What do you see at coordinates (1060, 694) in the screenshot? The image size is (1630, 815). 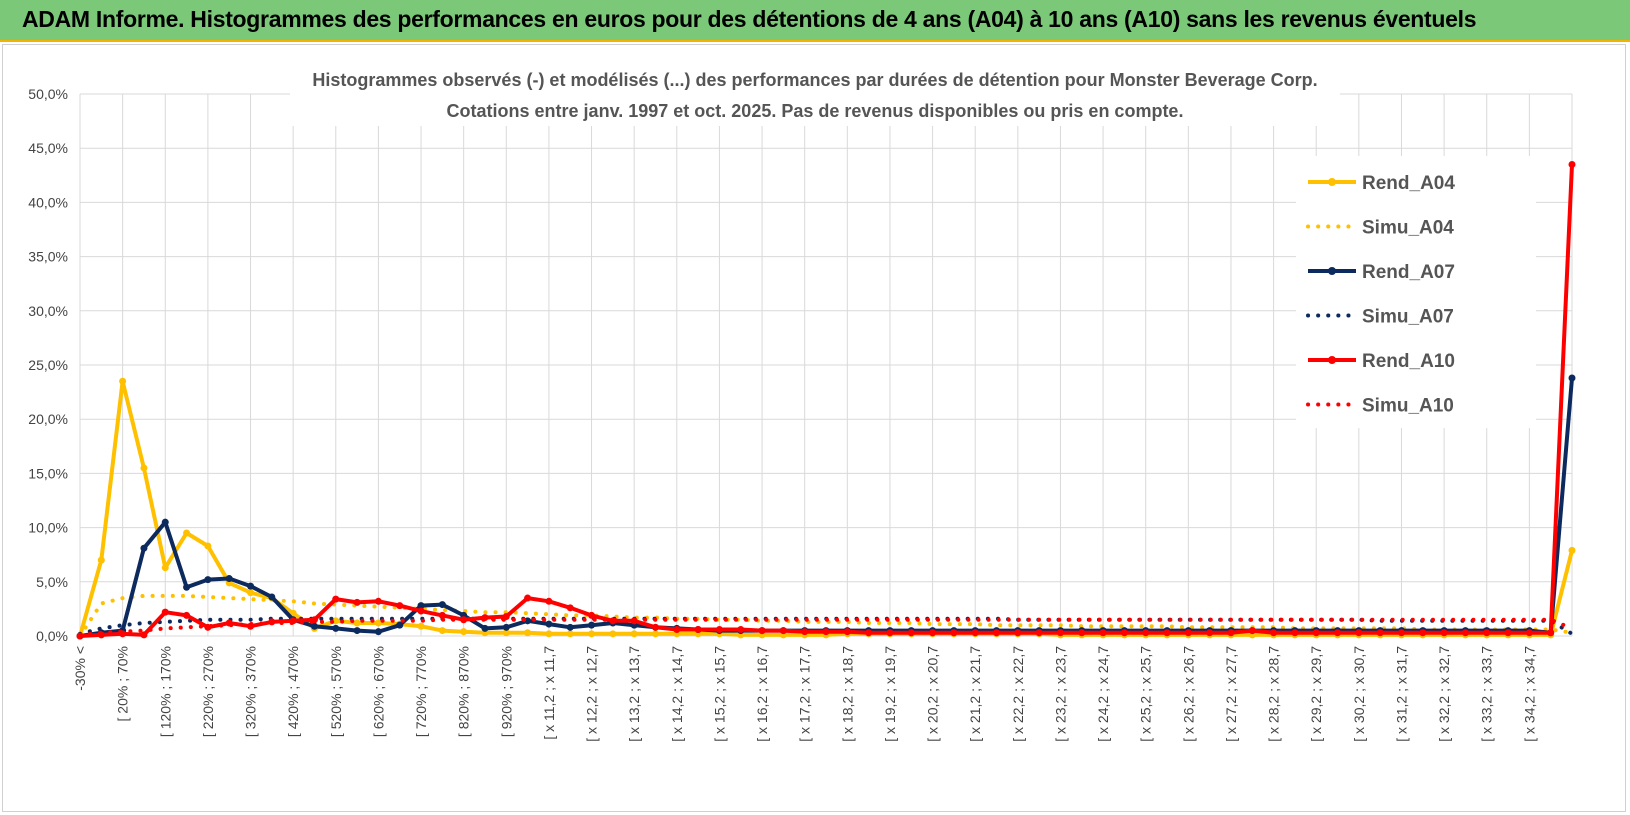 I see `x-tick-label: [ x 23,2 ; x 23,7` at bounding box center [1060, 694].